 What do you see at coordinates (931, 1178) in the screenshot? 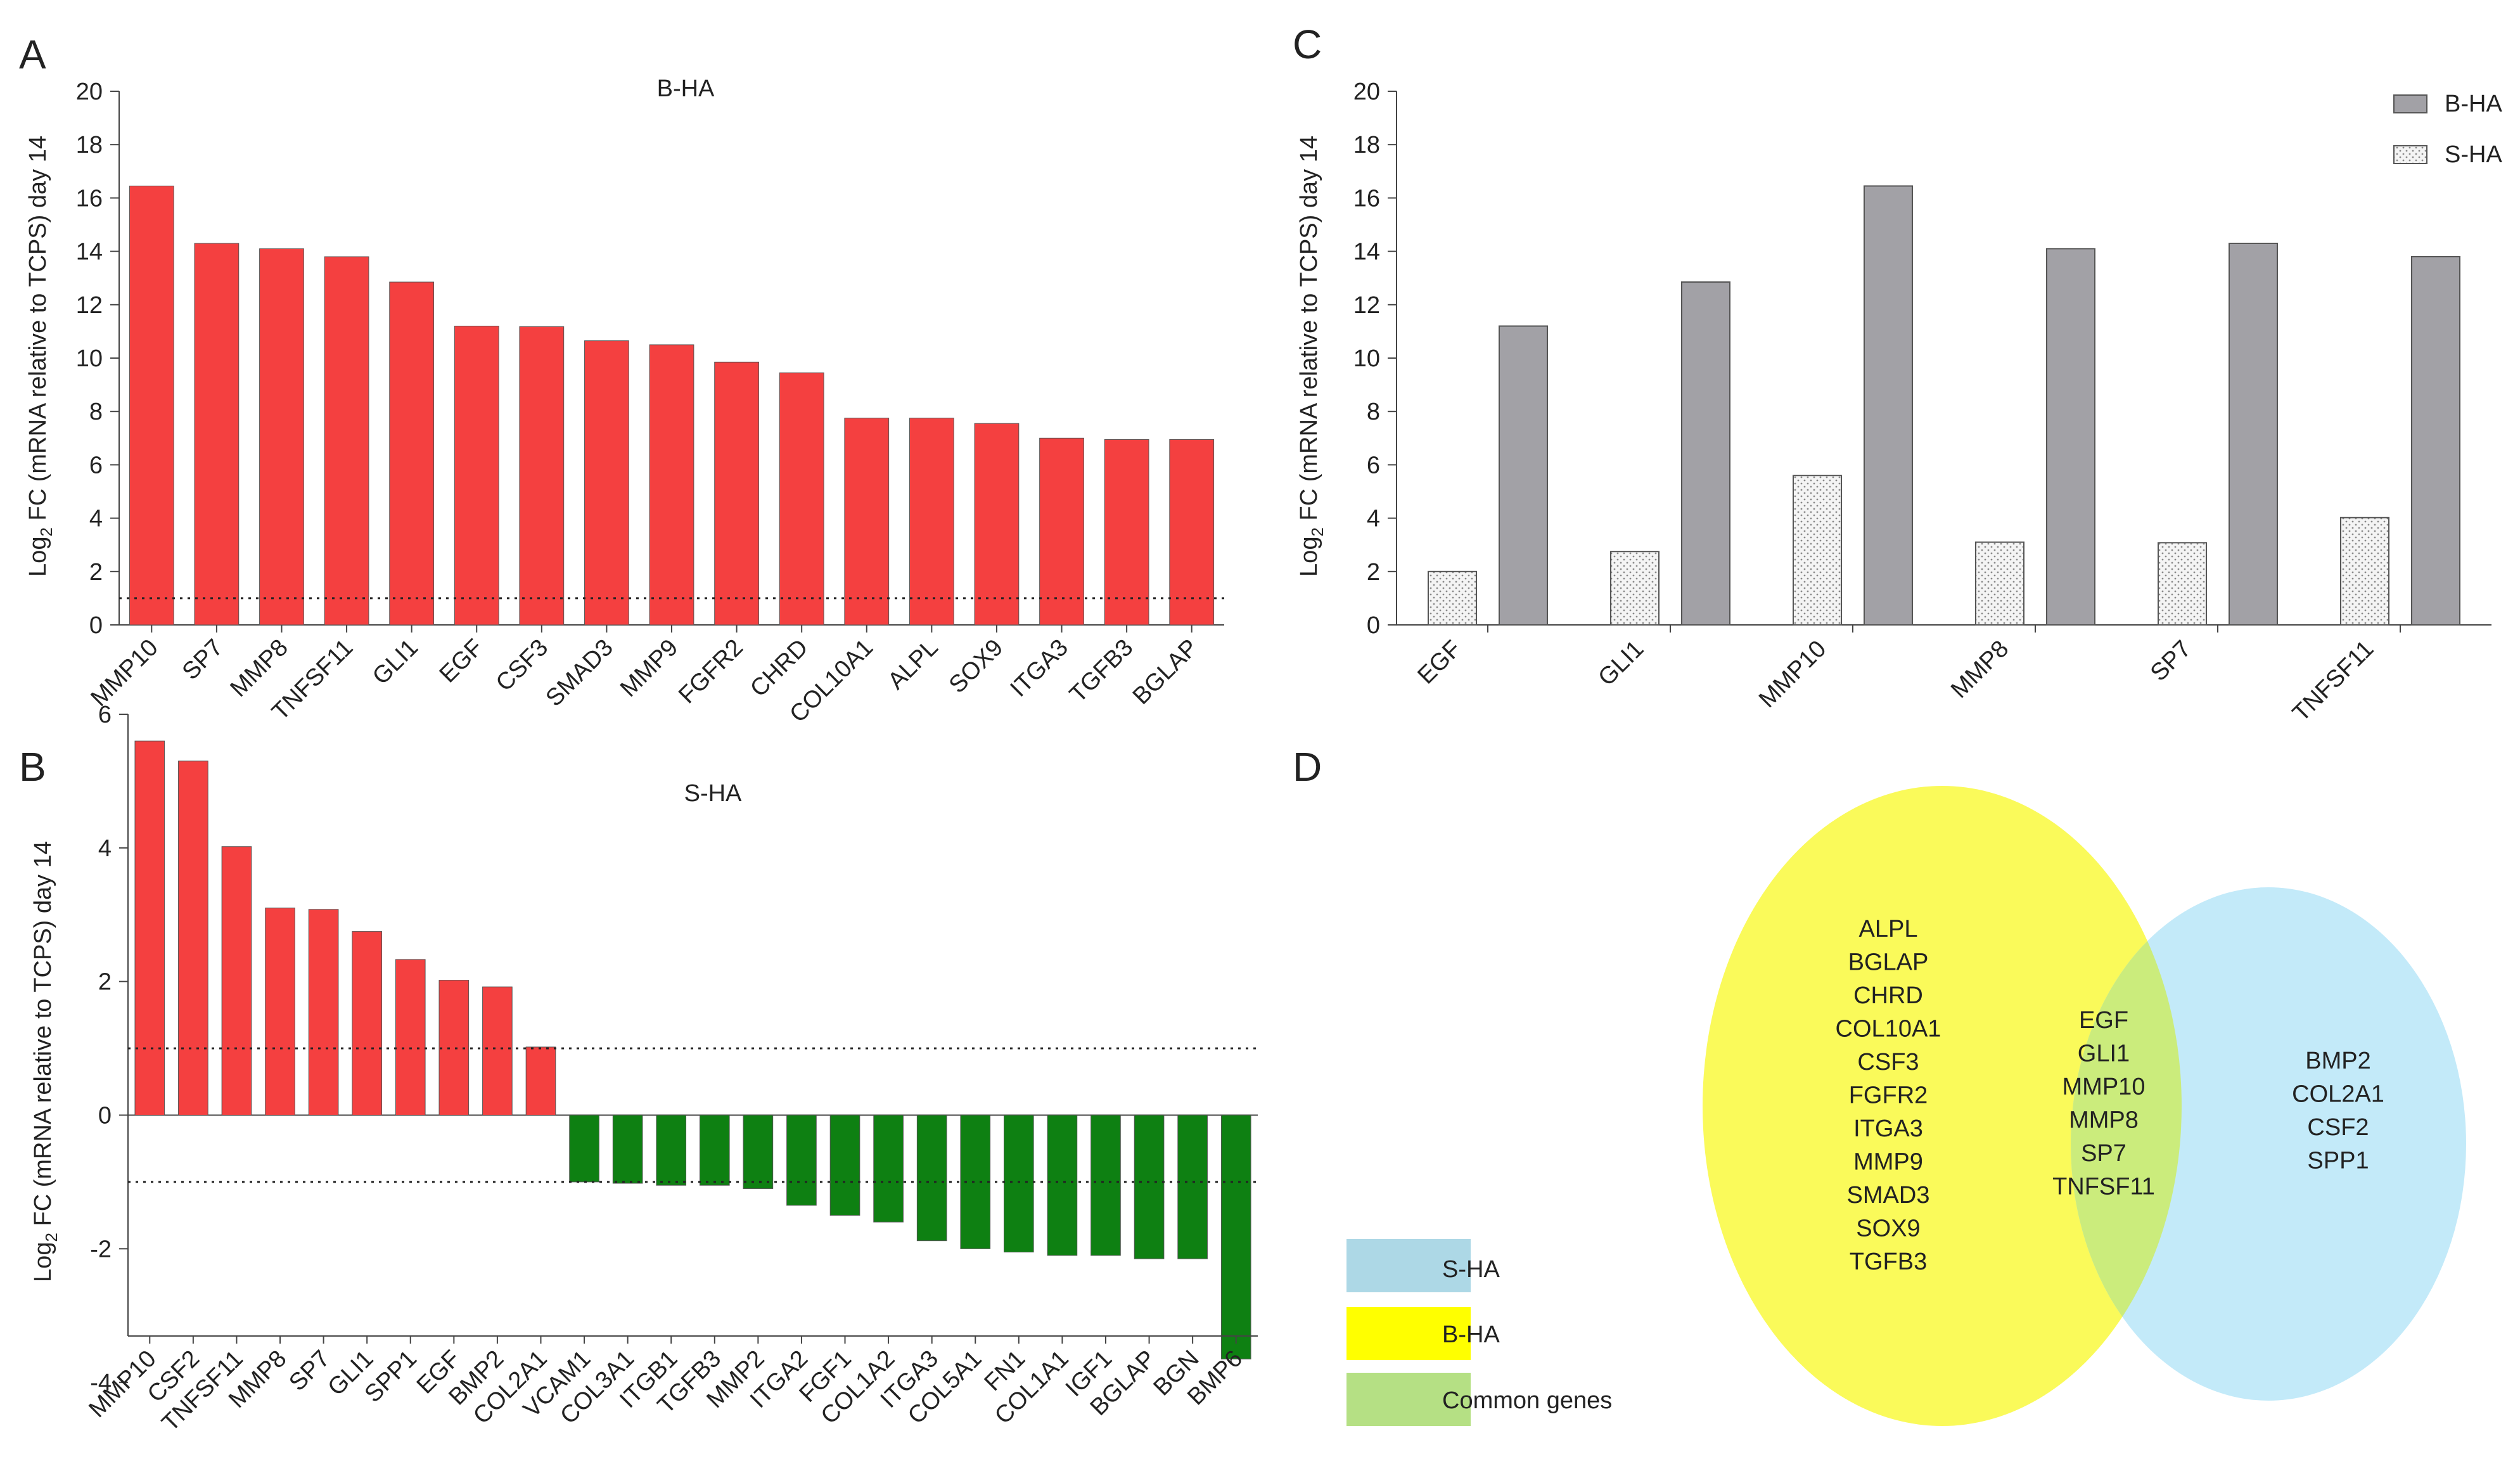
I see `bar-itga3` at bounding box center [931, 1178].